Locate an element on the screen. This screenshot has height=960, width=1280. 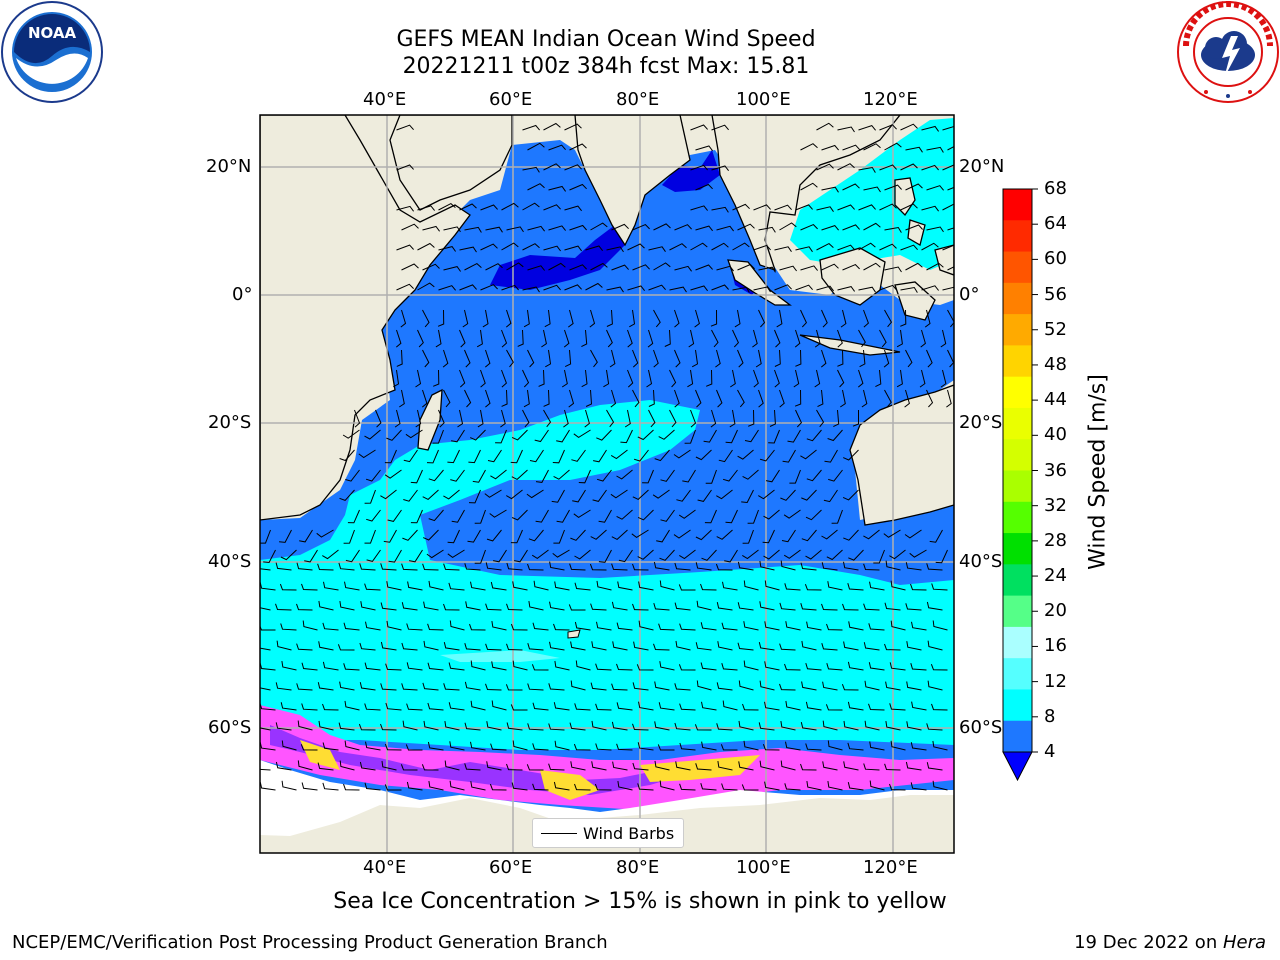
ocean-wind-0-4-bengal is located at coordinates (691, 171).